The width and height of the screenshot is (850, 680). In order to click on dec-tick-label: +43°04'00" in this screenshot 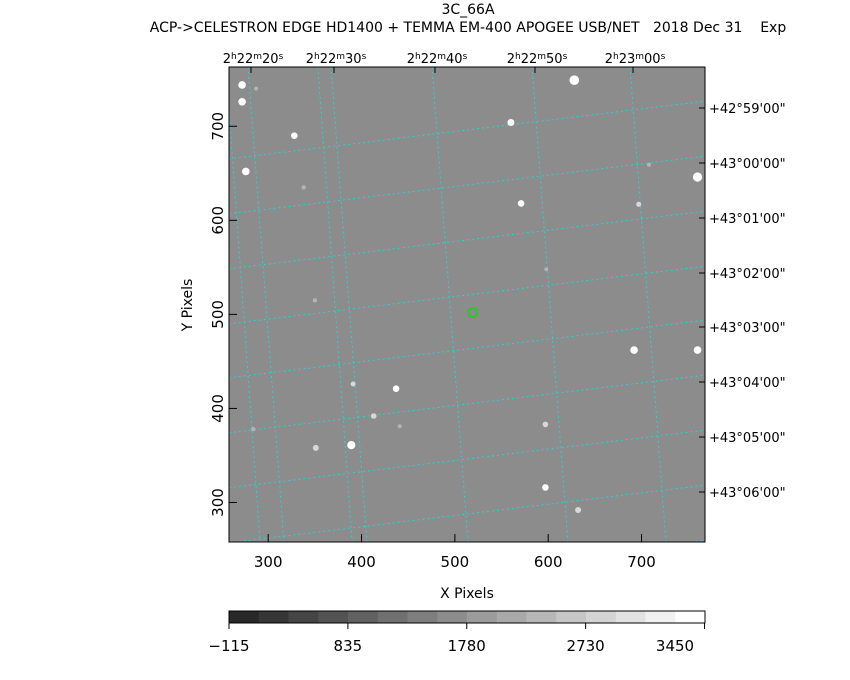, I will do `click(747, 383)`.